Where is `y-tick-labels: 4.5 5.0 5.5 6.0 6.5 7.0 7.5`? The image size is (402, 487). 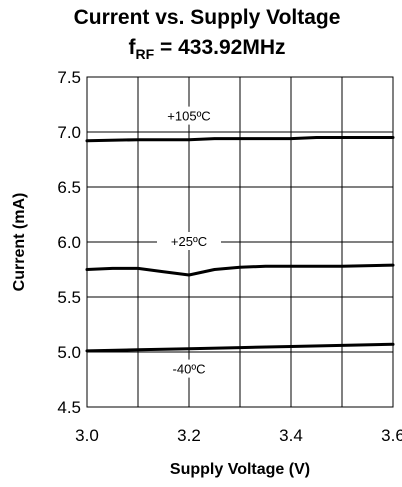
y-tick-labels: 4.5 5.0 5.5 6.0 6.5 7.0 7.5 is located at coordinates (69, 242).